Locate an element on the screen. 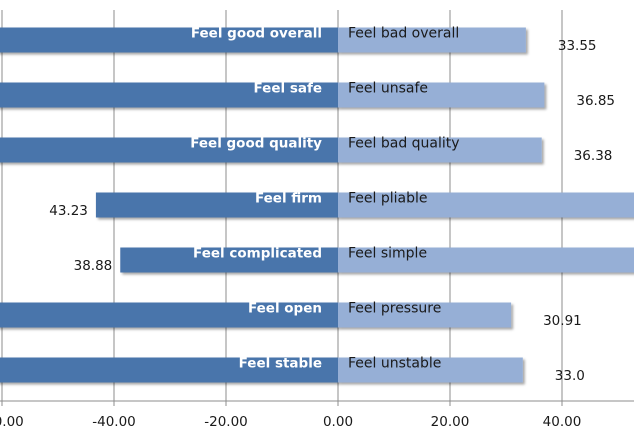 This screenshot has width=634, height=442. x-tick-label: -60.00 is located at coordinates (12, 422).